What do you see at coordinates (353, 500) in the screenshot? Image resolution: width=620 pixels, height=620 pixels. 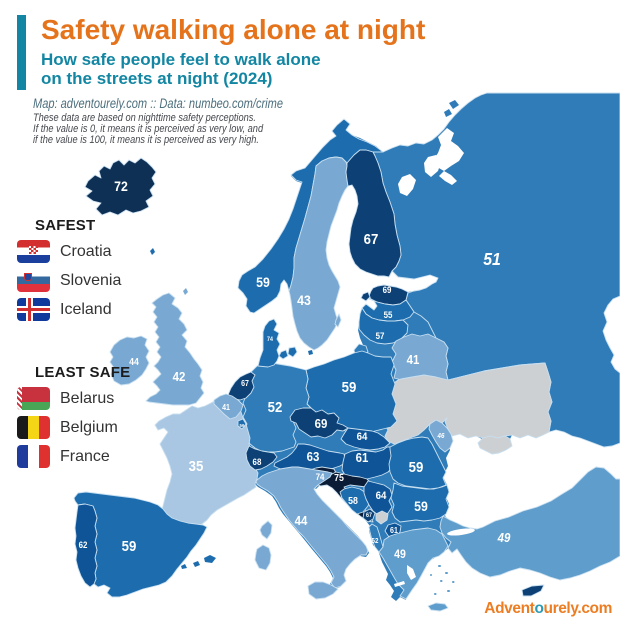 I see `svg-text: 58` at bounding box center [353, 500].